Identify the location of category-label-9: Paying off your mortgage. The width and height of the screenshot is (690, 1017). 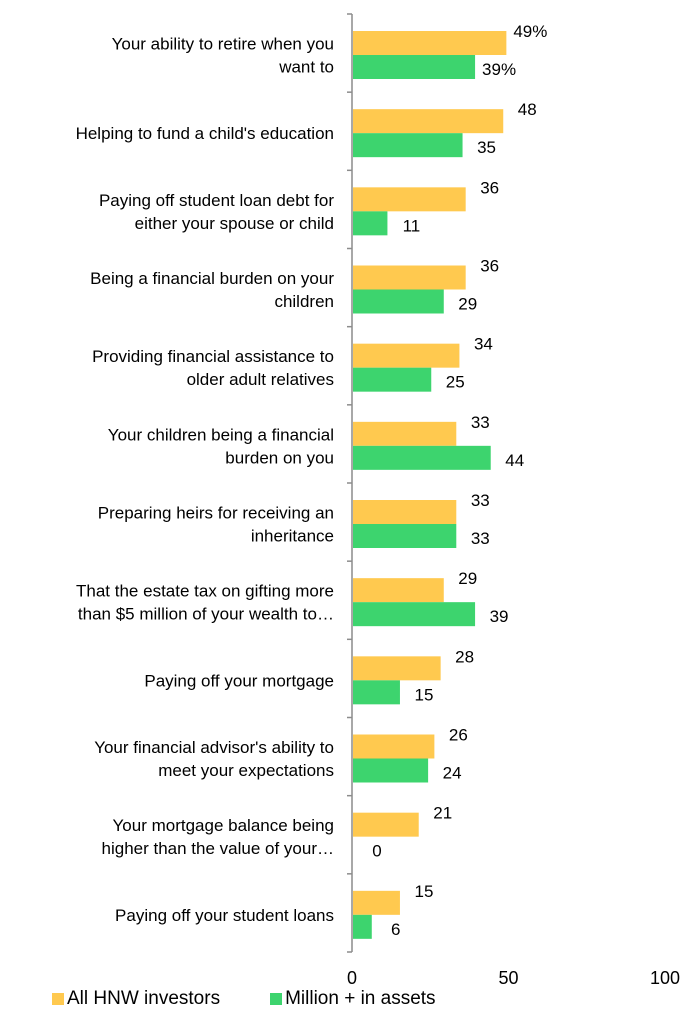
(239, 680).